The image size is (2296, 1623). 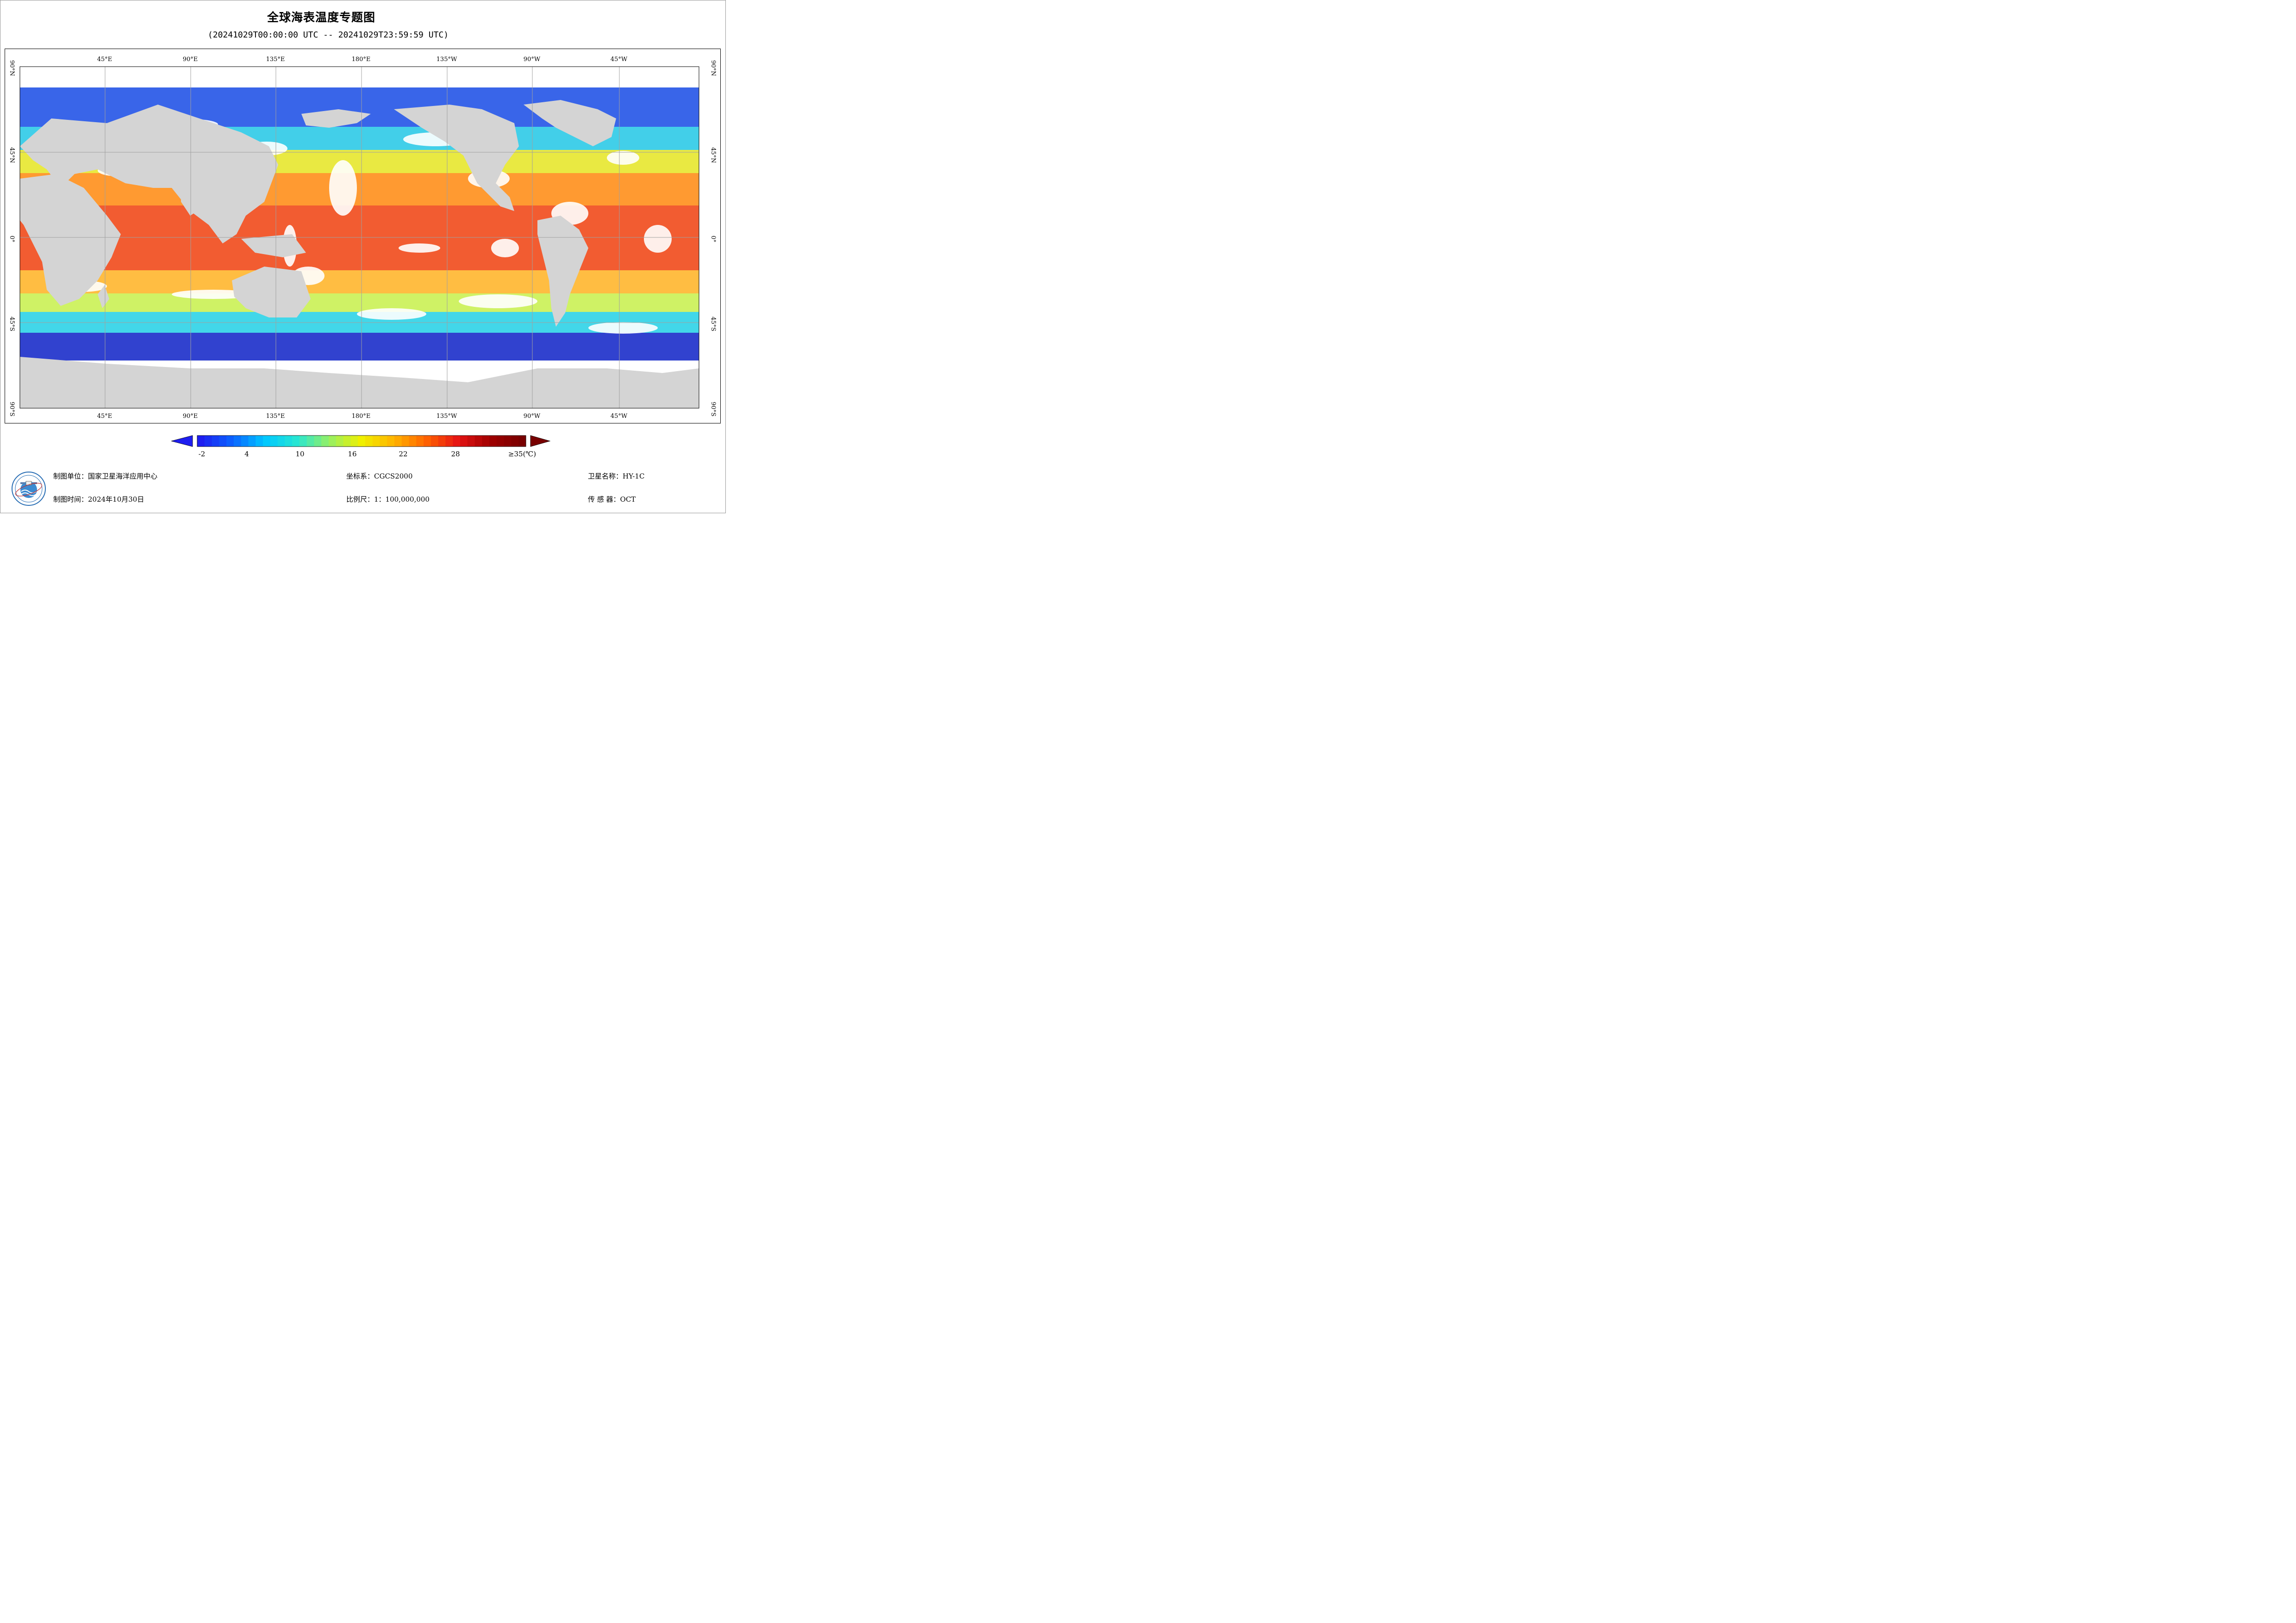 I want to click on nsoas-emblem-icon, so click(x=29, y=489).